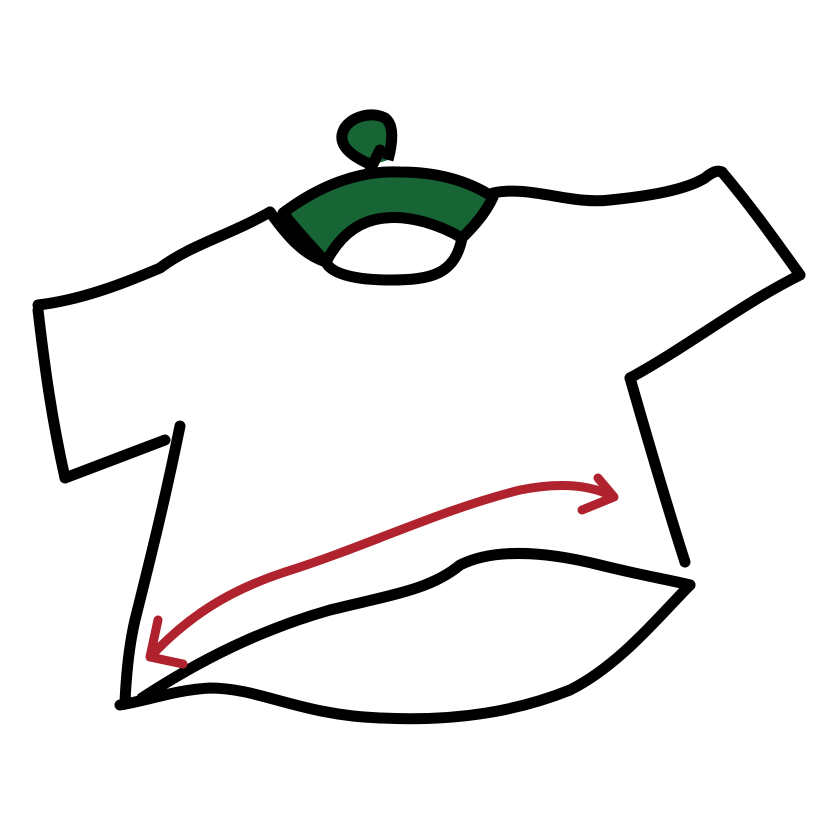  What do you see at coordinates (657, 470) in the screenshot?
I see `right-side` at bounding box center [657, 470].